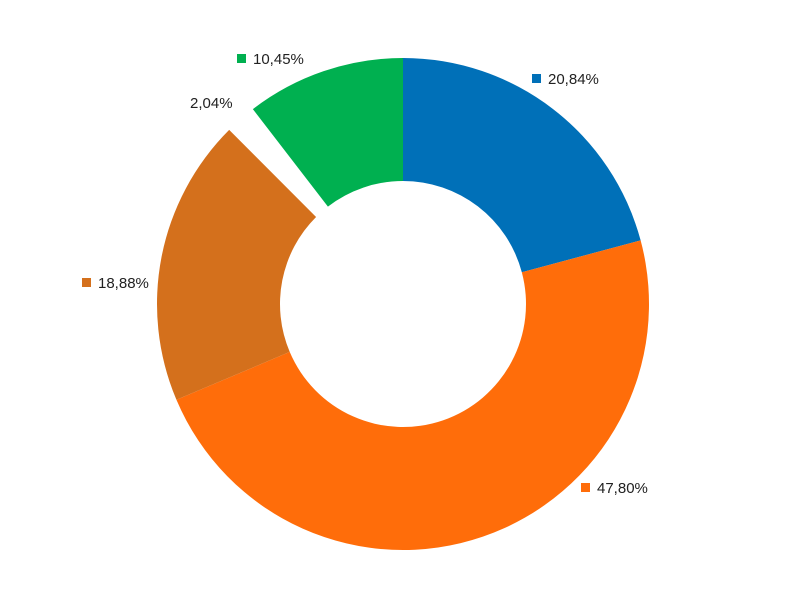 The width and height of the screenshot is (800, 600). I want to click on data-label-0: 20,84%, so click(573, 79).